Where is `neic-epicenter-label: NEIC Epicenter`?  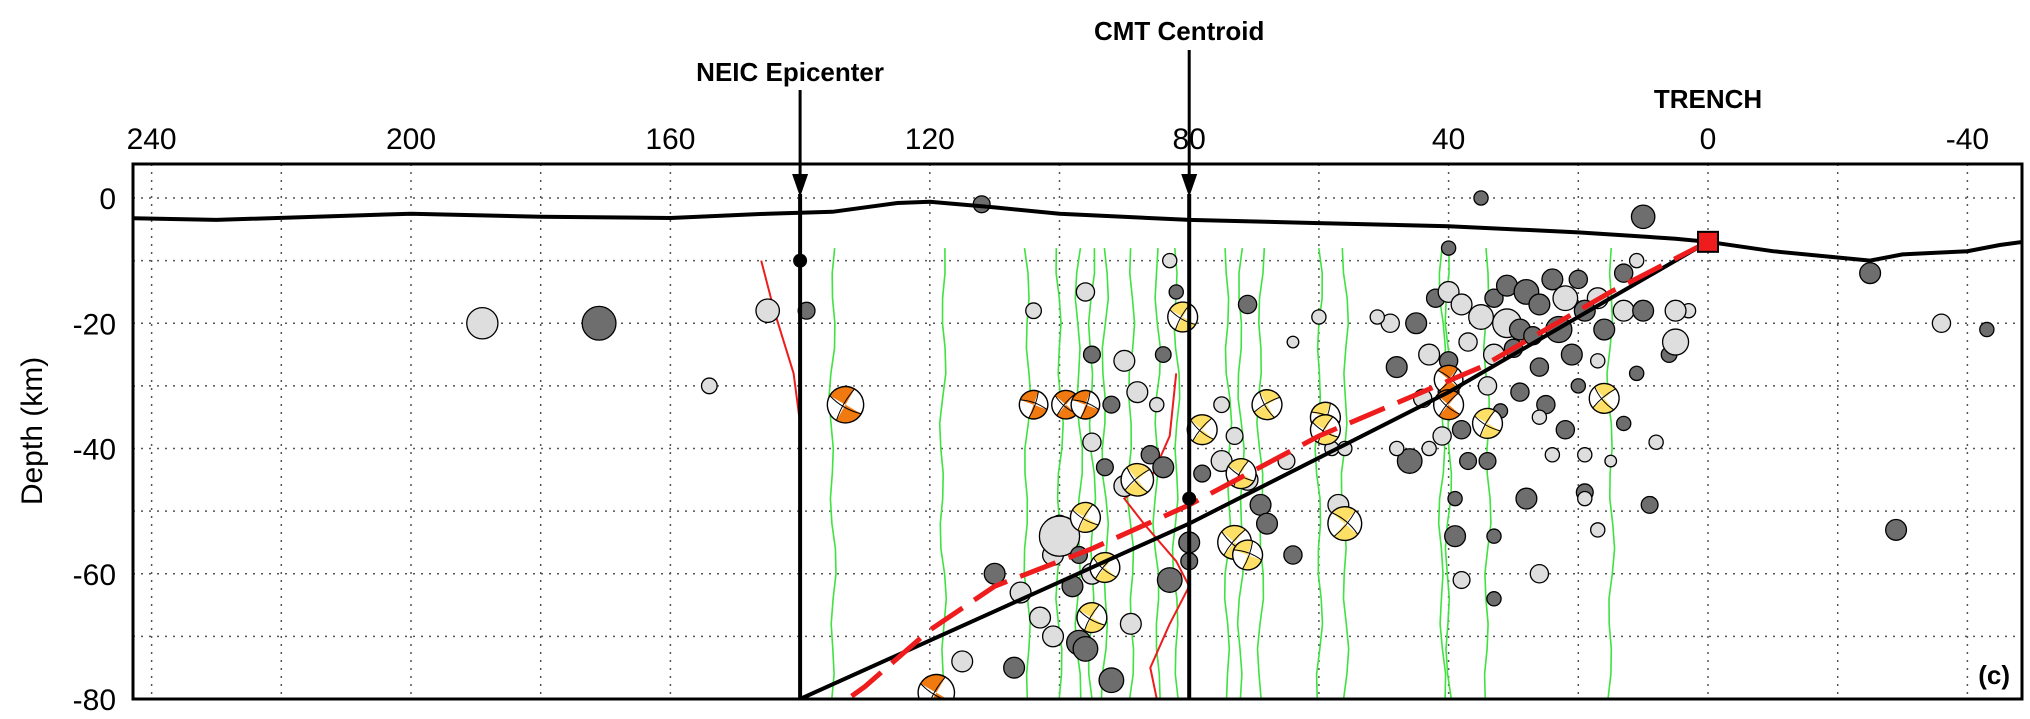
neic-epicenter-label: NEIC Epicenter is located at coordinates (790, 72).